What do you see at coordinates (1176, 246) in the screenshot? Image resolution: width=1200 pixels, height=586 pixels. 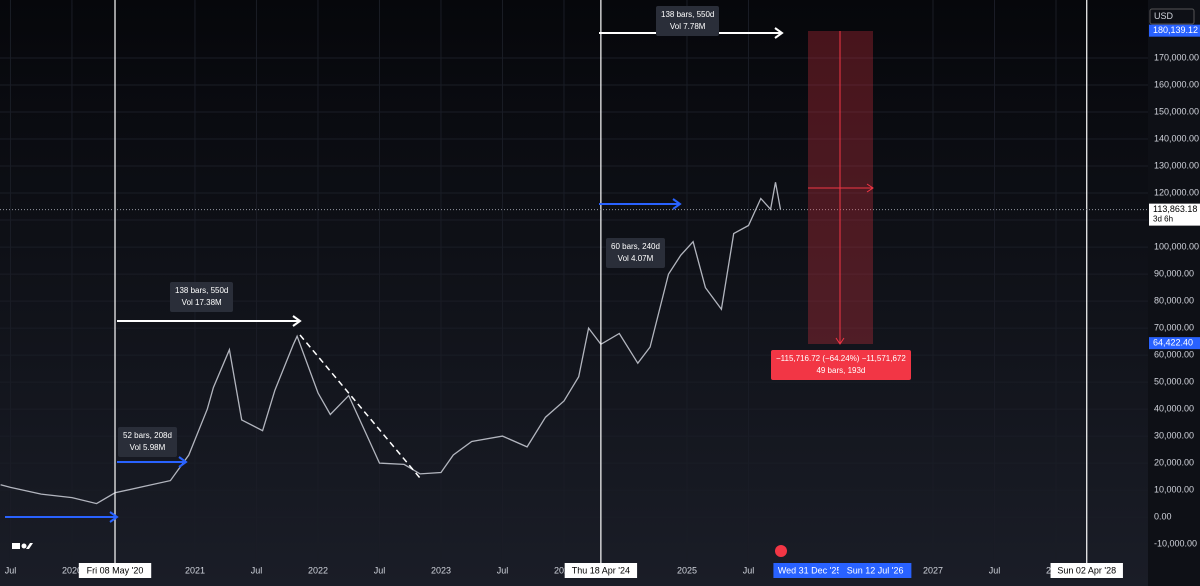 I see `y-tick-label: 100,000.00` at bounding box center [1176, 246].